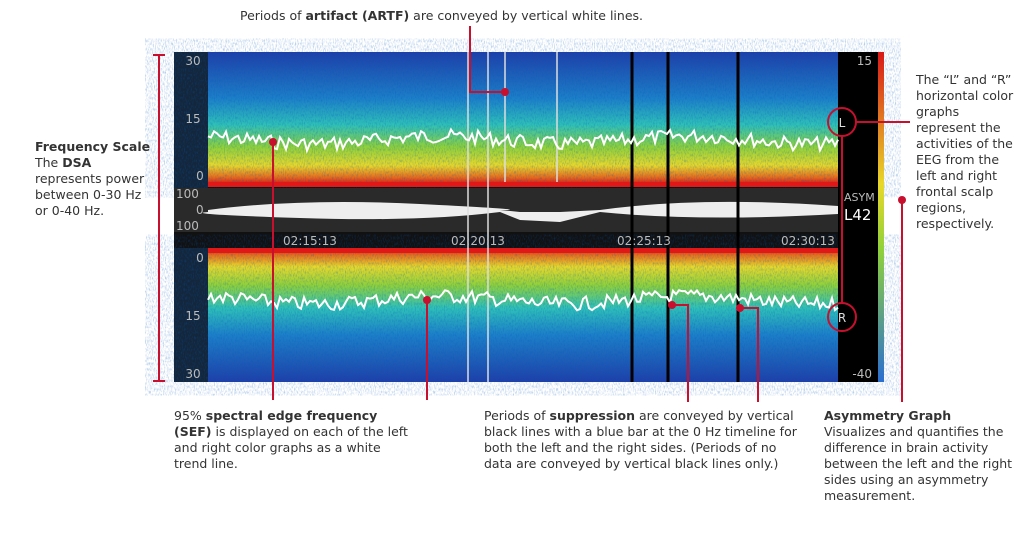 The image size is (1024, 539). Describe the element at coordinates (200, 210) in the screenshot. I see `emg-label: 0` at that location.